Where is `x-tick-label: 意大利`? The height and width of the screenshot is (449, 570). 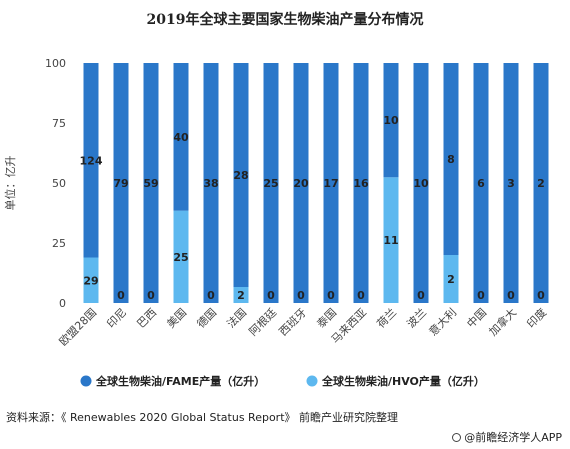 x-tick-label: 意大利 is located at coordinates (442, 321).